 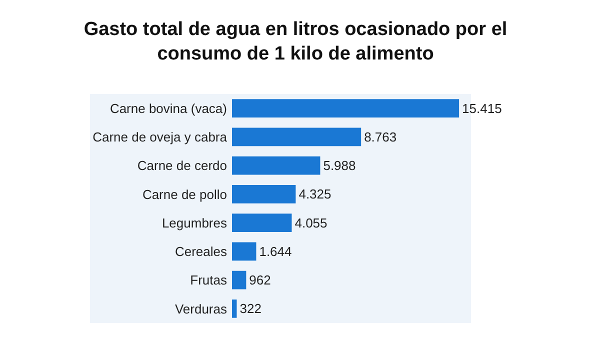 I want to click on data-label: 8.763, so click(x=380, y=136).